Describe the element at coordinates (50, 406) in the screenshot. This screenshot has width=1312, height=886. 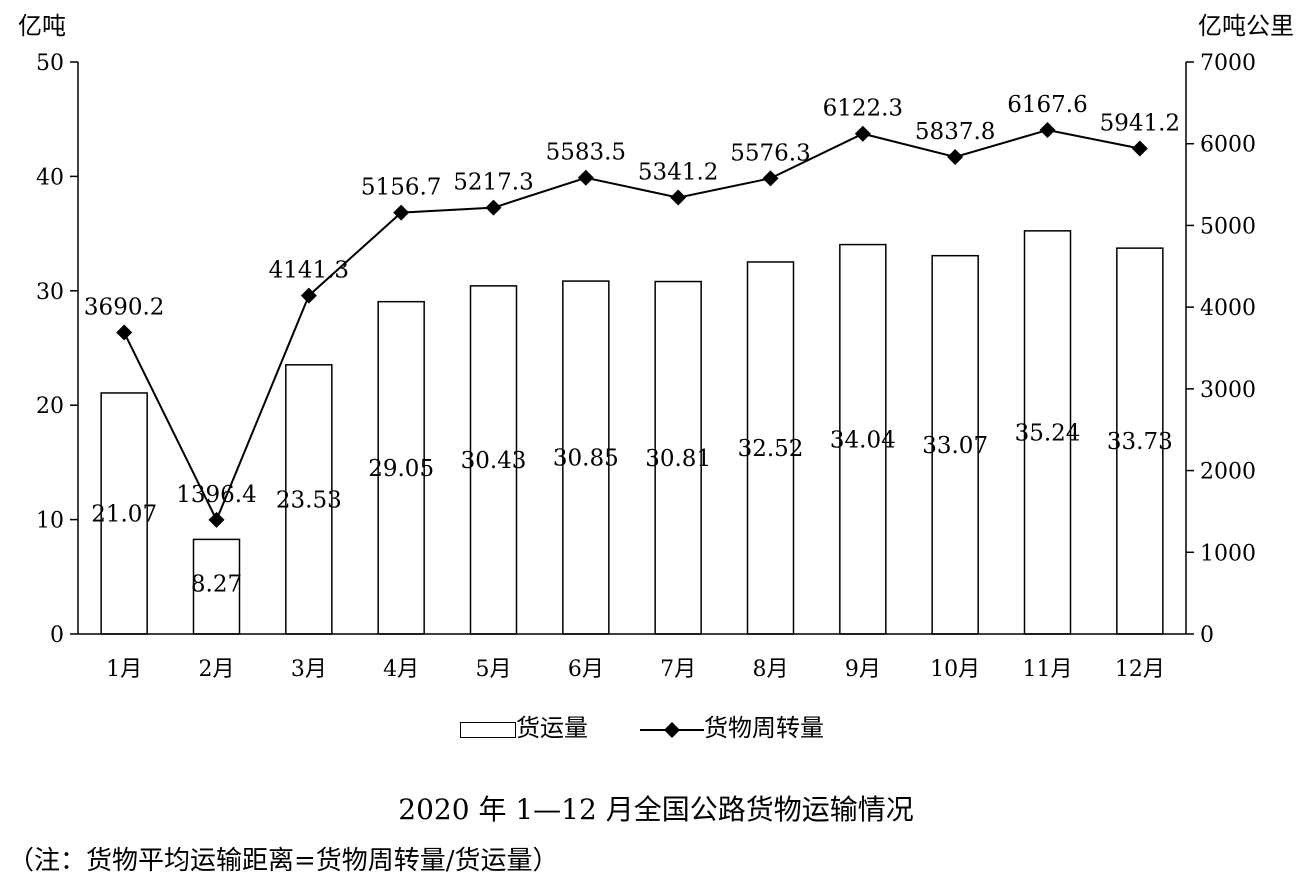
I see `left-tick-label: 20` at that location.